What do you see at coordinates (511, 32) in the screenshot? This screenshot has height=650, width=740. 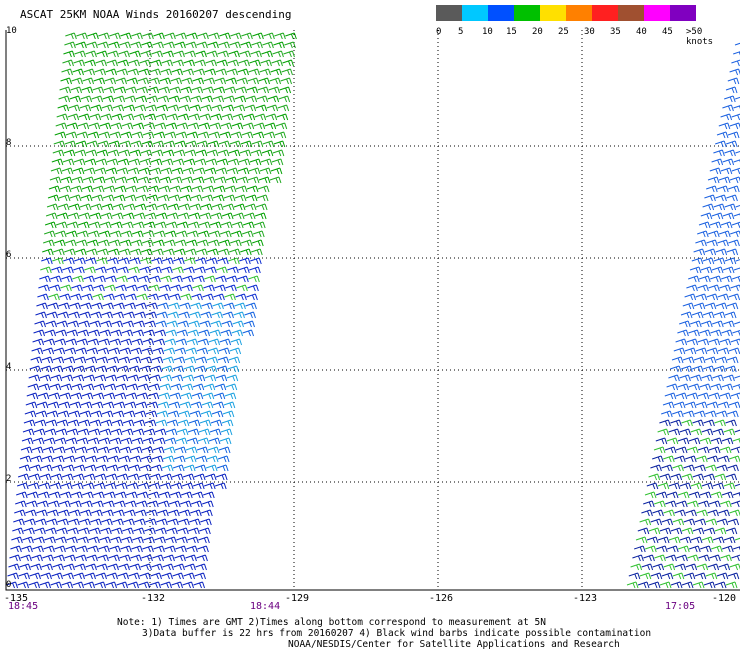 I see `colorbar-label: 15` at bounding box center [511, 32].